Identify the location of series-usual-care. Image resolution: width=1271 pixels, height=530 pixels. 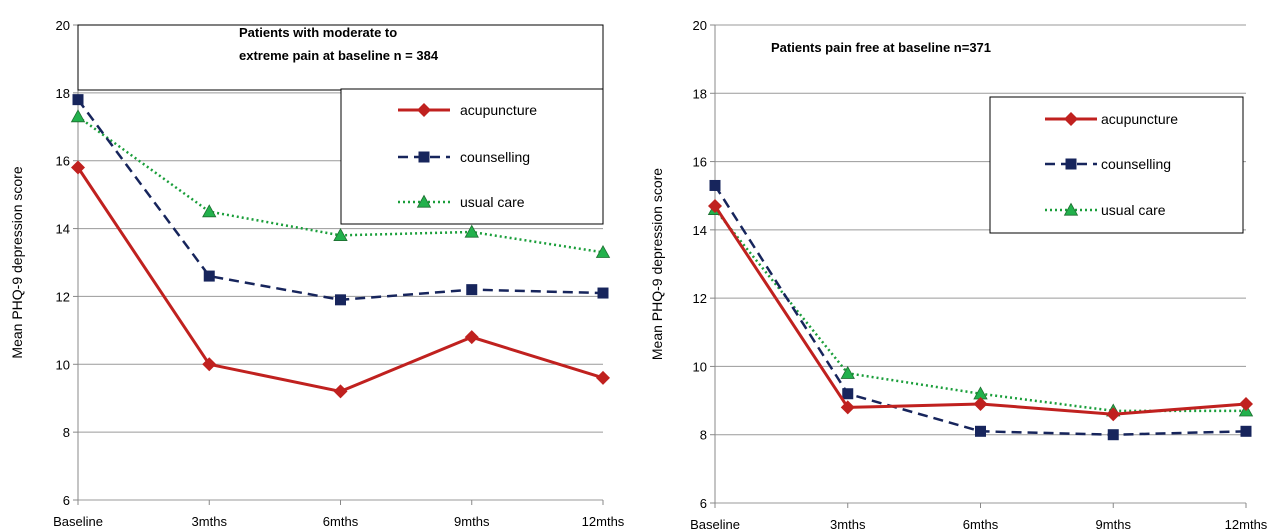
(340, 183).